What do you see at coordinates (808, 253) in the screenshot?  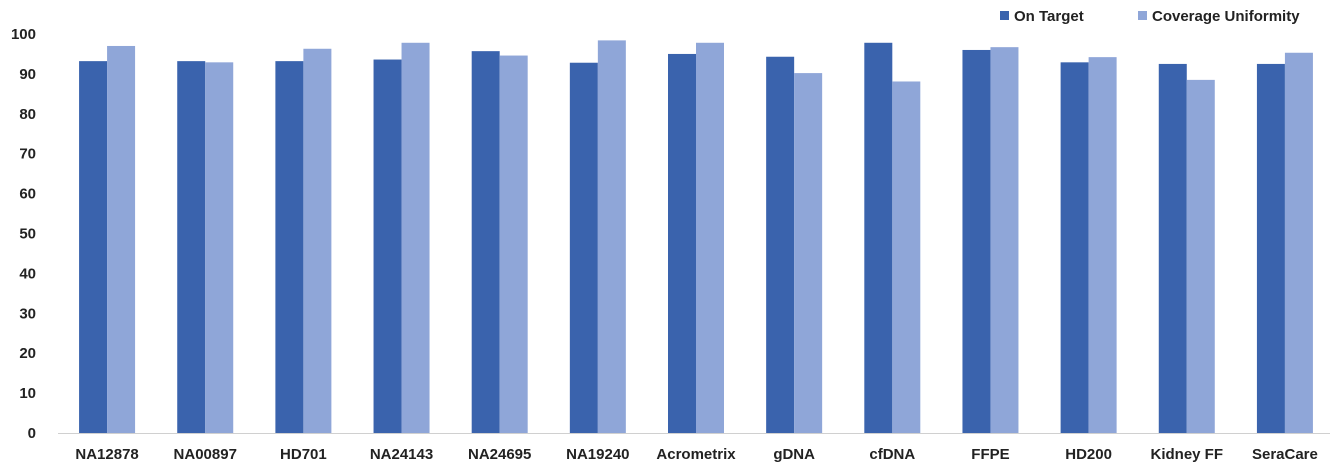 I see `bar-coverage-uniformity-gdna` at bounding box center [808, 253].